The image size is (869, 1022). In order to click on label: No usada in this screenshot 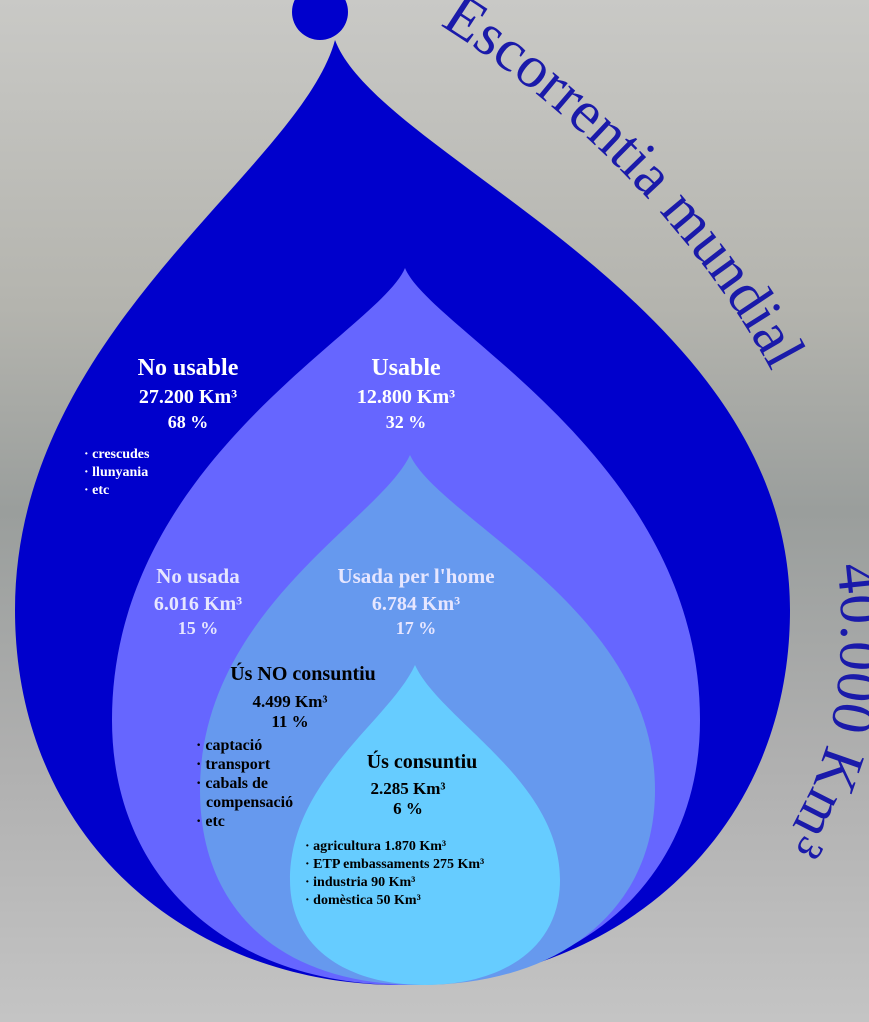, I will do `click(198, 576)`.